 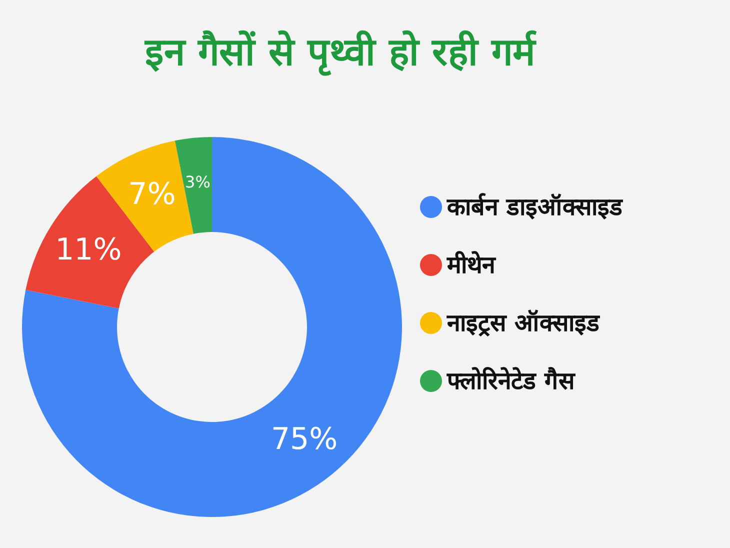 I want to click on data-label: 7%, so click(x=152, y=194).